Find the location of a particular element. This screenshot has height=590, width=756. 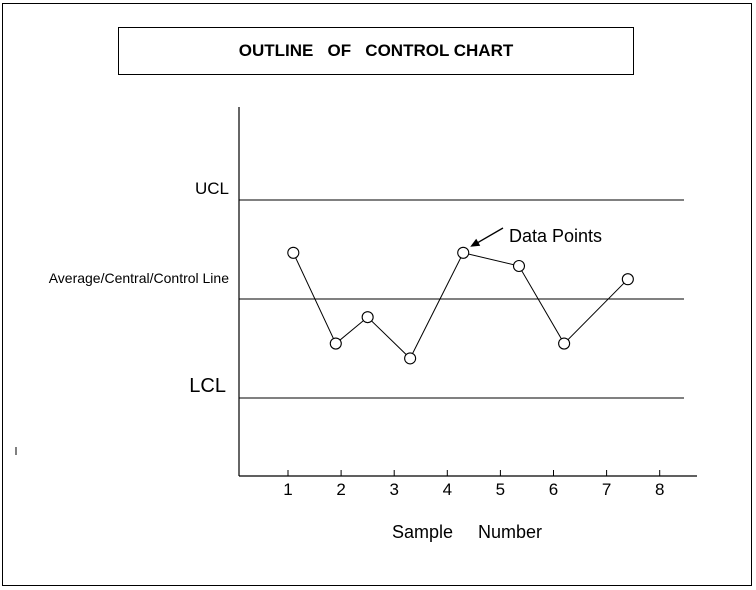

chart-title: OUTLINE OF CONTROL CHART is located at coordinates (376, 51).